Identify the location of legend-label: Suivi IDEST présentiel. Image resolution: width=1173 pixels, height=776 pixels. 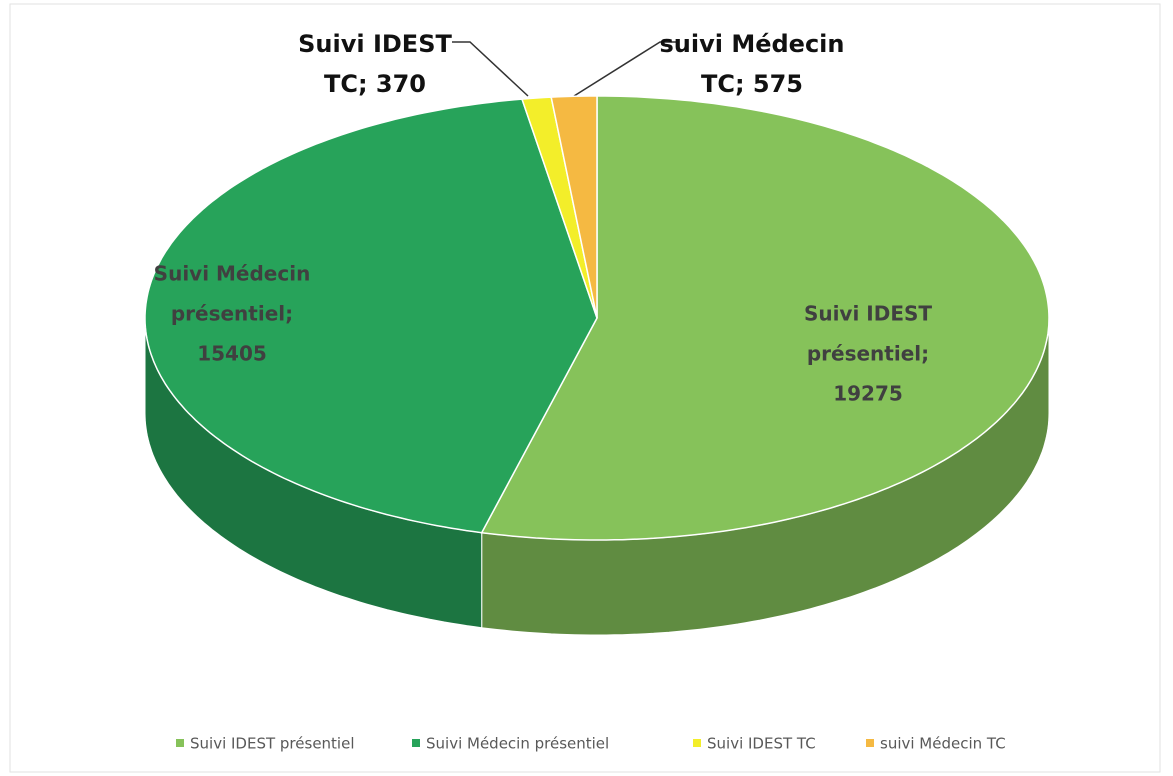
(272, 744).